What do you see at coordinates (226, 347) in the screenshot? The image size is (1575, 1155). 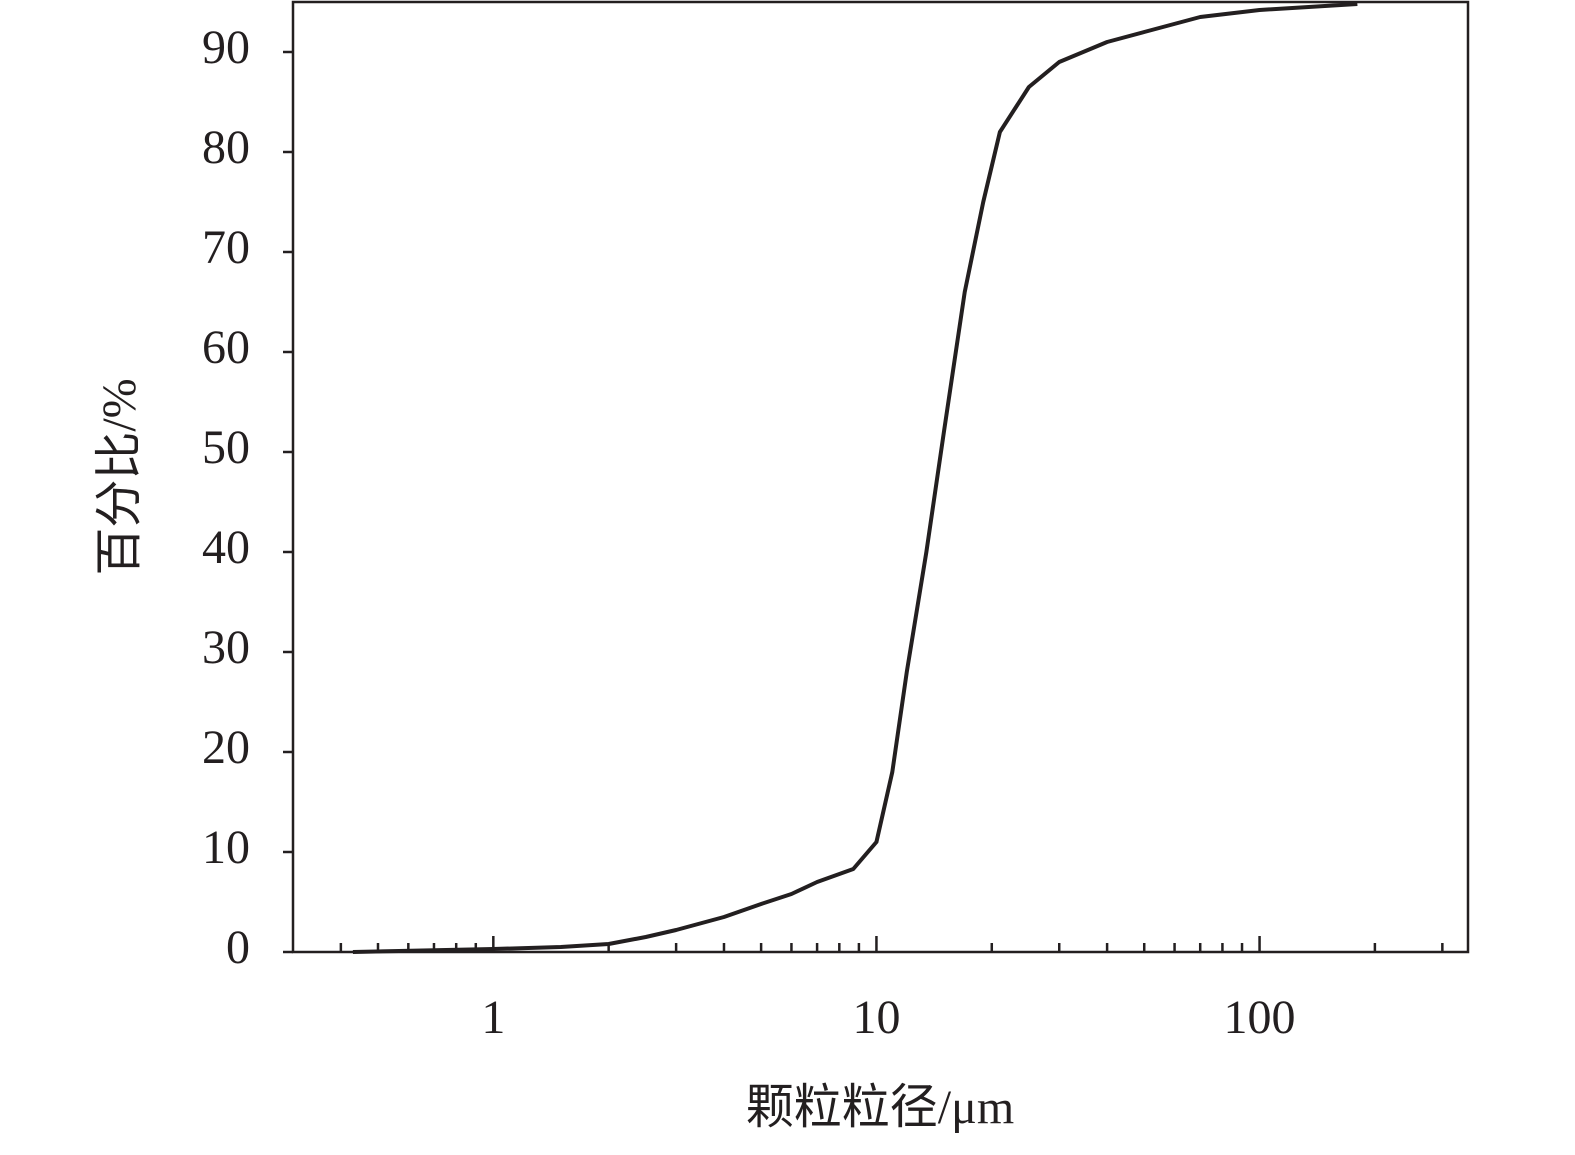 I see `y-tick-label: 60` at bounding box center [226, 347].